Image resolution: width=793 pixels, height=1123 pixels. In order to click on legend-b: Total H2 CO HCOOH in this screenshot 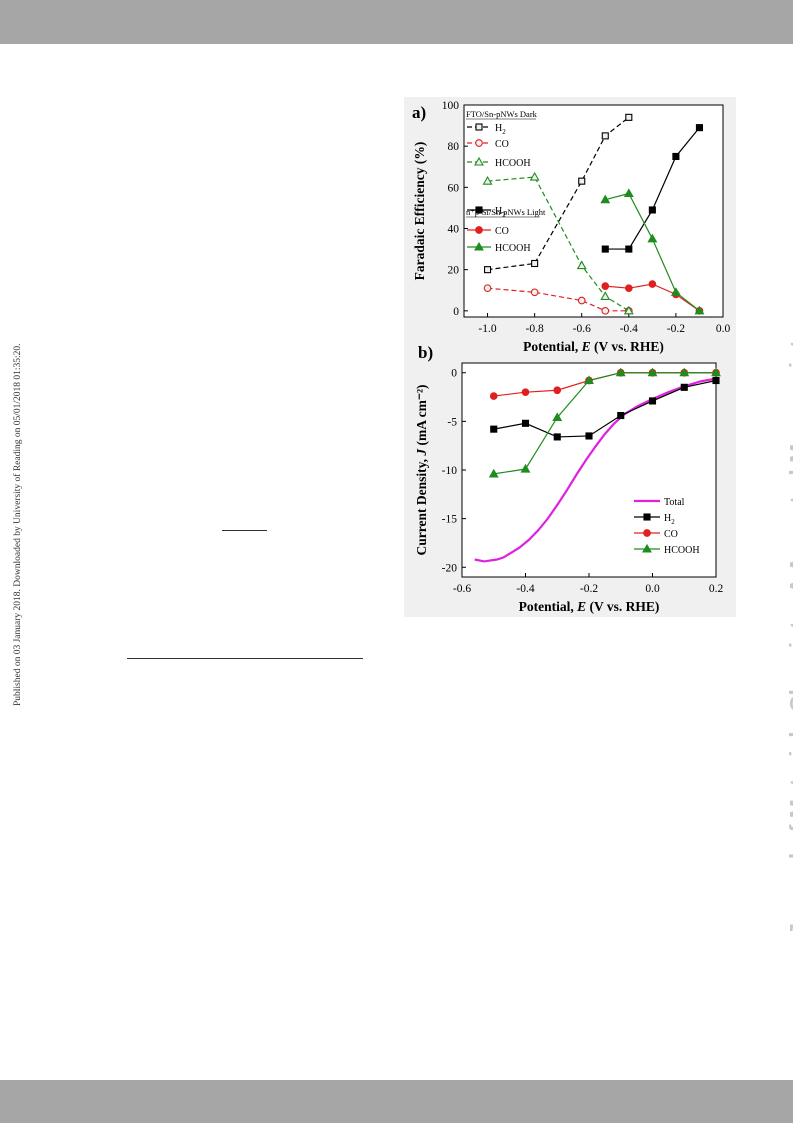, I will do `click(667, 526)`.